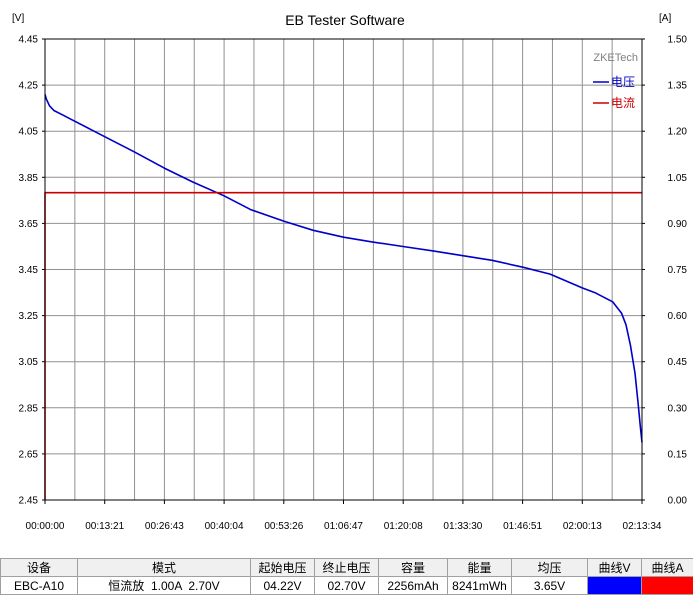 The height and width of the screenshot is (614, 693). Describe the element at coordinates (678, 501) in the screenshot. I see `right-y-tick-label: 0.00` at that location.